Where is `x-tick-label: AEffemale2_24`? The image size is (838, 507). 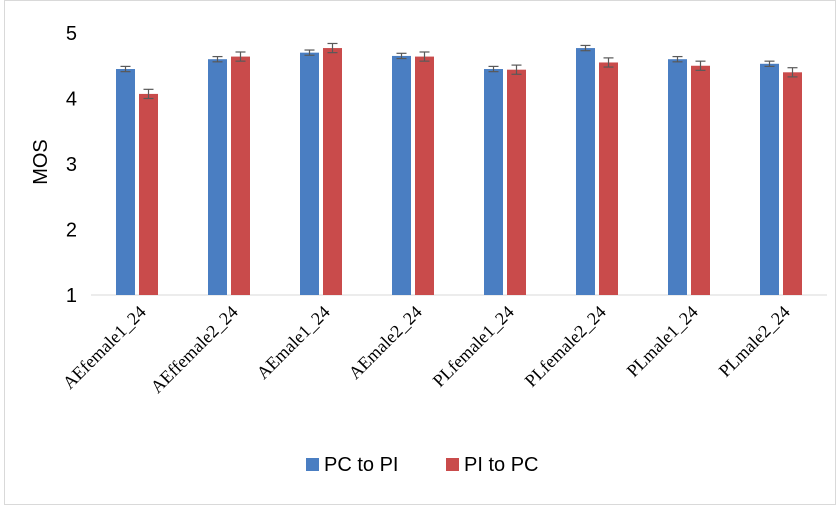 x-tick-label: AEffemale2_24 is located at coordinates (194, 349).